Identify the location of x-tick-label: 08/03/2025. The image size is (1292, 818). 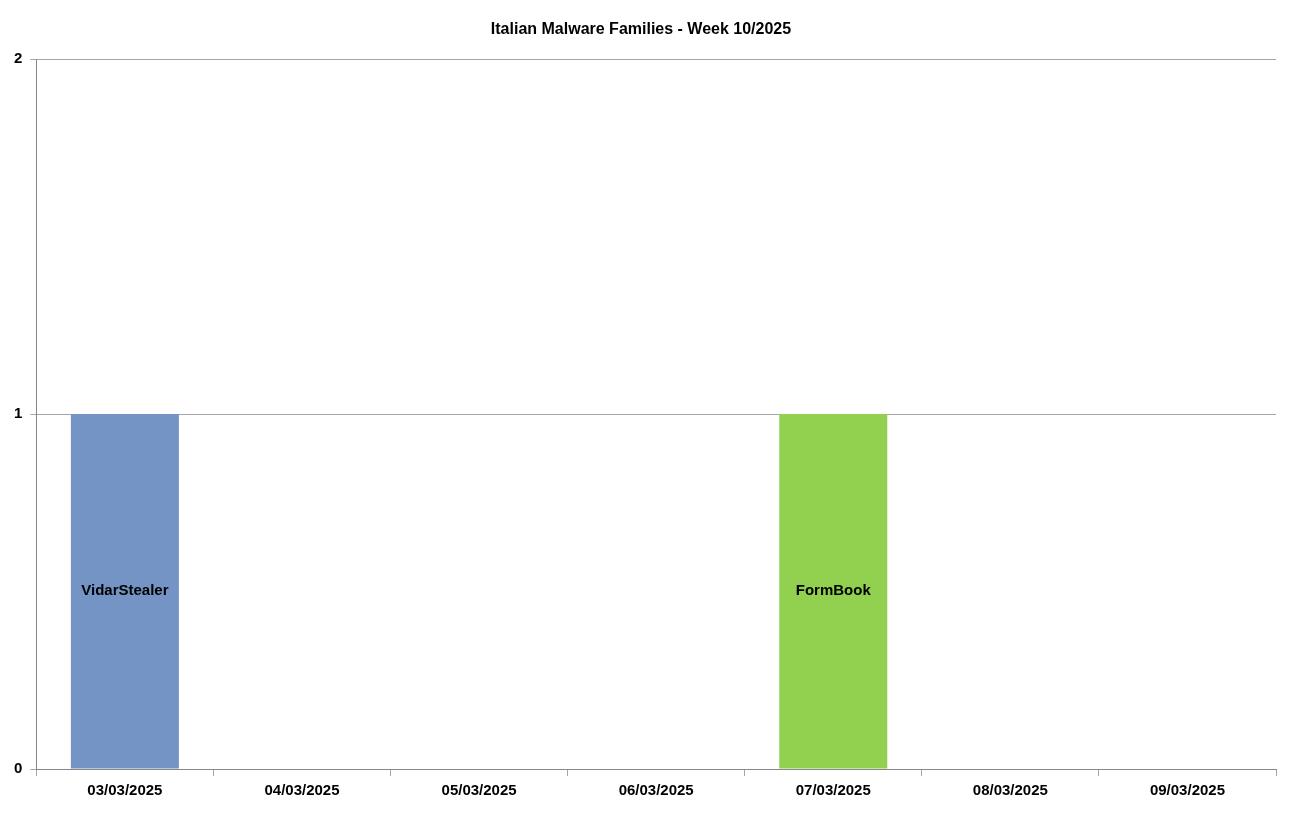
(1010, 790).